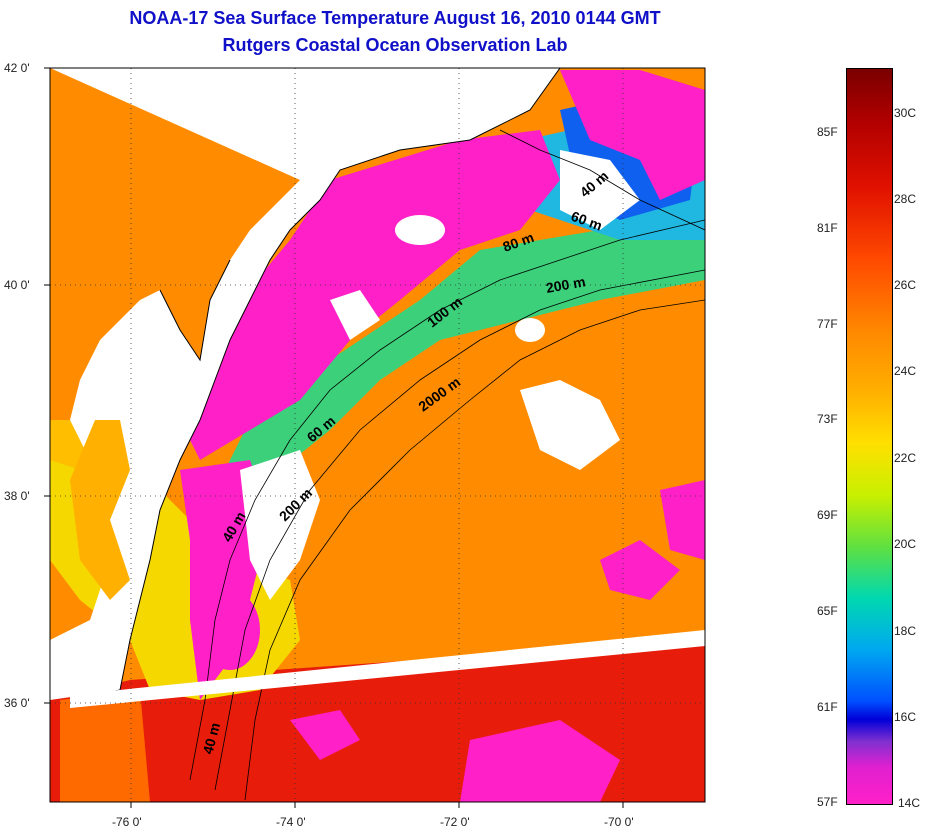 The image size is (928, 832). Describe the element at coordinates (127, 822) in the screenshot. I see `lon-tick-label: -76 0'` at that location.